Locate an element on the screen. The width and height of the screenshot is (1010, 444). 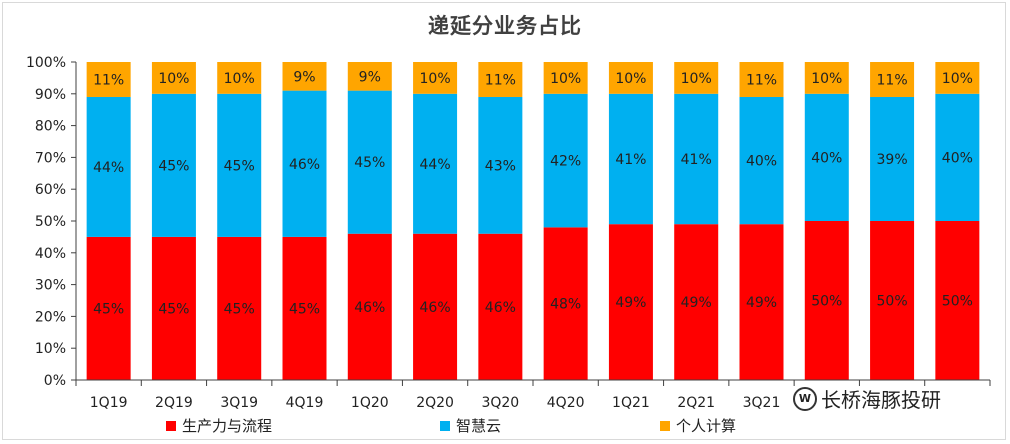
x-tick-label: 4Q20 is located at coordinates (566, 403).